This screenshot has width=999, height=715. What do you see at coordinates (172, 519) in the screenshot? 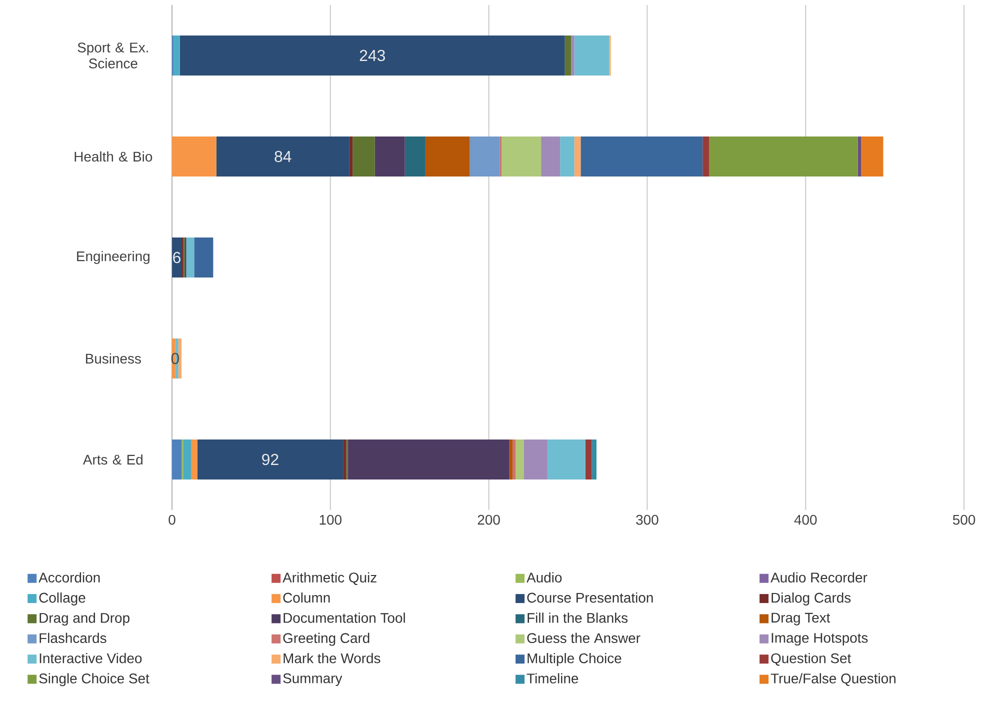
I see `x-tick-label: 0` at bounding box center [172, 519].